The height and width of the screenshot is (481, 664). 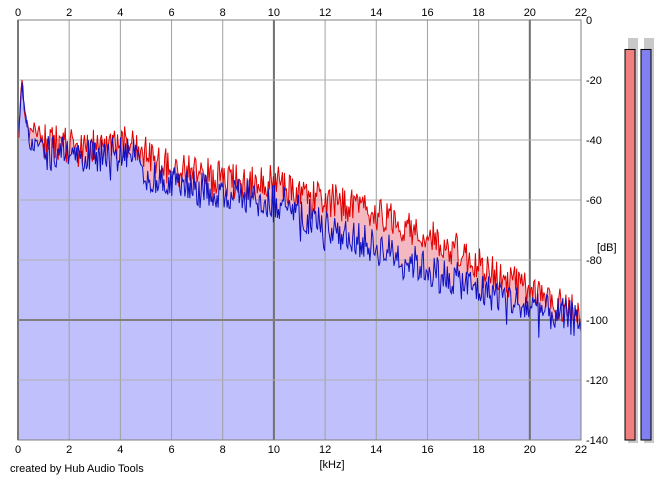 I want to click on x-tick-label-bottom: 18, so click(x=479, y=450).